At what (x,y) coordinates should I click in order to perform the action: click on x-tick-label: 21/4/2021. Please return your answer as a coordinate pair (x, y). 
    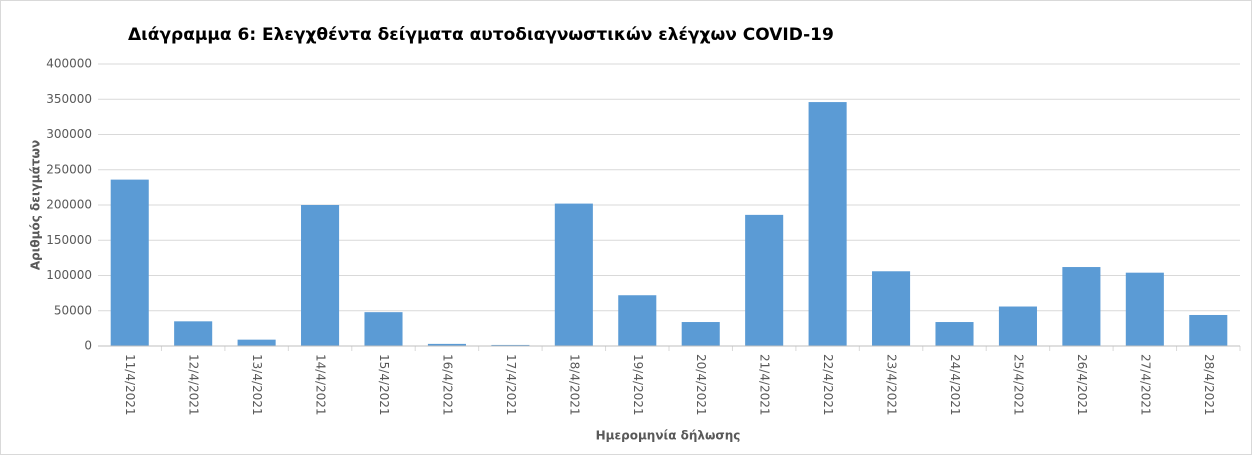
    Looking at the image, I should click on (765, 385).